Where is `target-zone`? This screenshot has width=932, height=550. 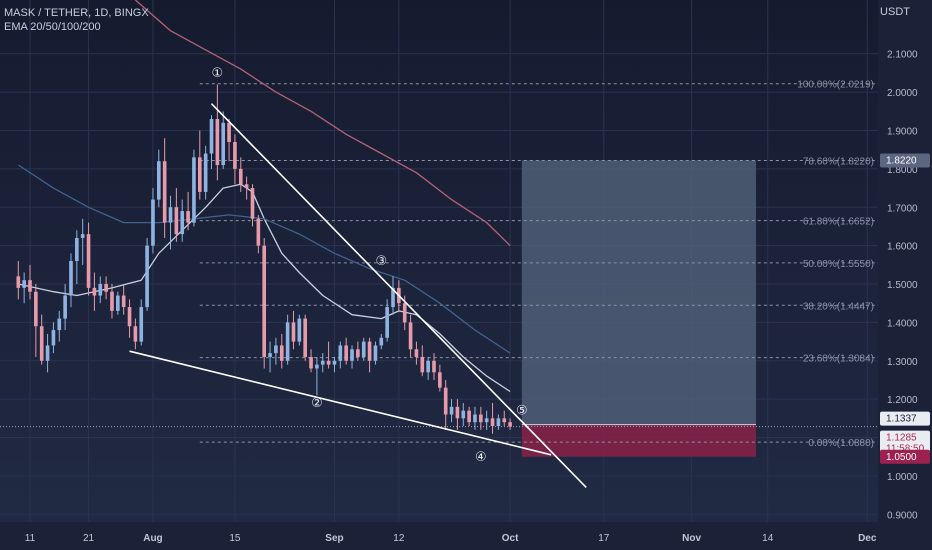
target-zone is located at coordinates (639, 292).